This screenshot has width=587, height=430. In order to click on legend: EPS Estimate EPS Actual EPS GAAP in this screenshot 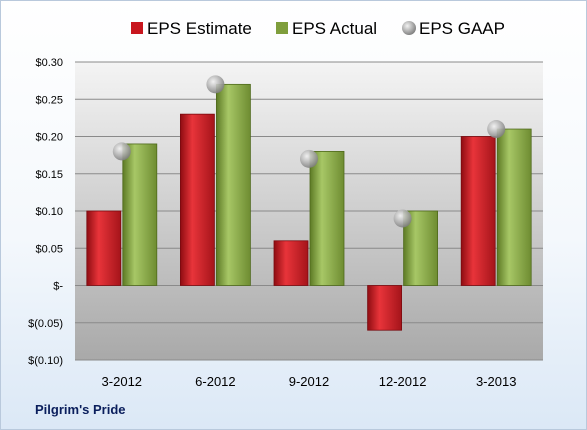, I will do `click(318, 28)`.